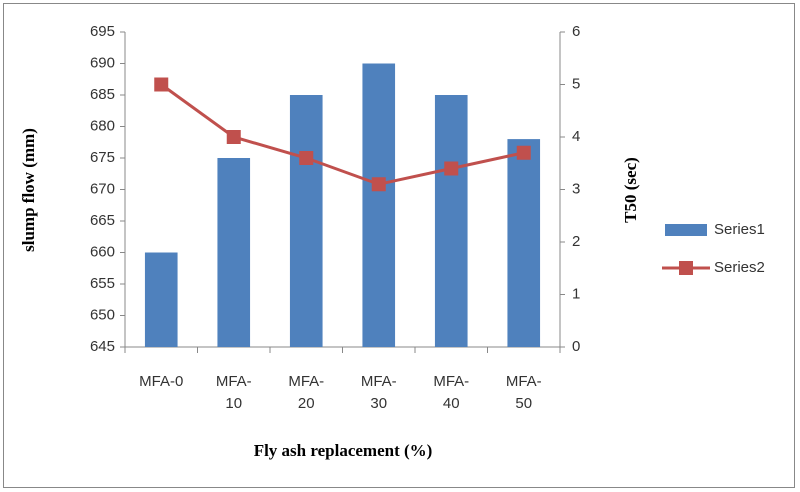 The image size is (800, 492). Describe the element at coordinates (576, 136) in the screenshot. I see `y2-tick-label: 4` at that location.